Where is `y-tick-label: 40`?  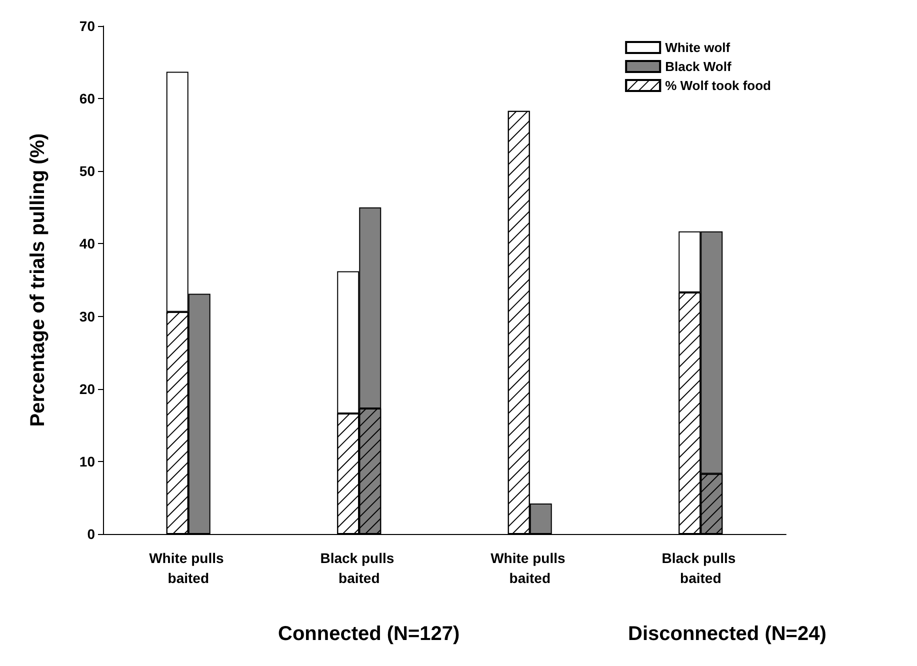 y-tick-label: 40 is located at coordinates (87, 244).